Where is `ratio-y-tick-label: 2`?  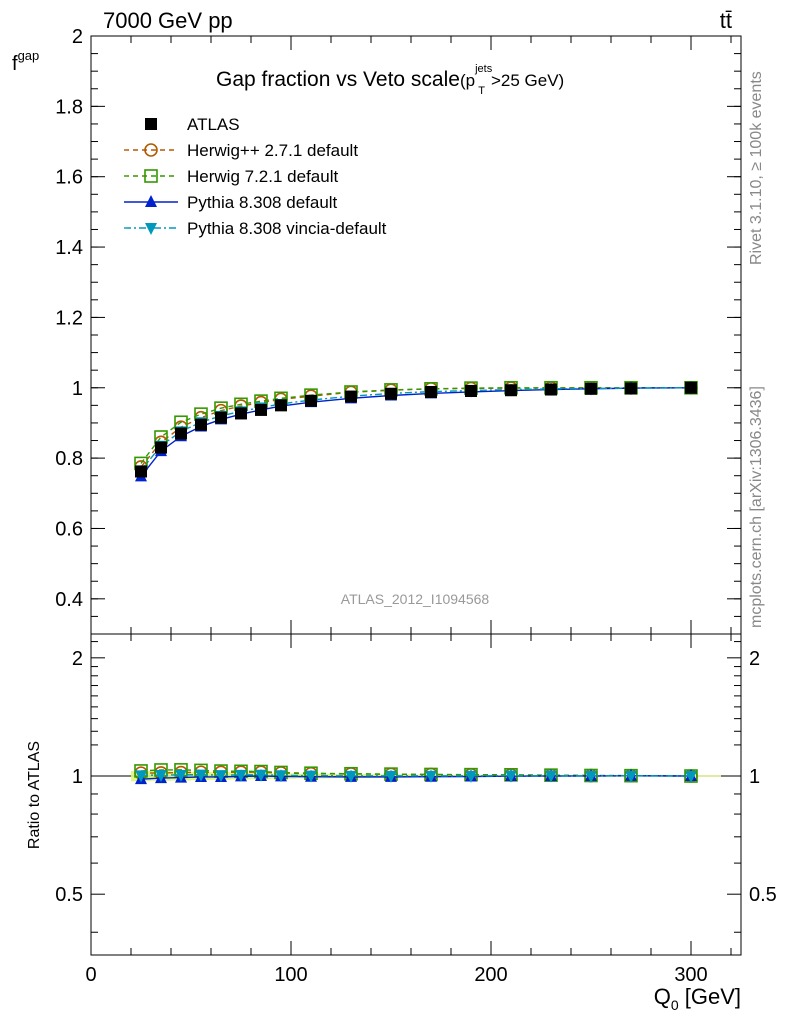
ratio-y-tick-label: 2 is located at coordinates (77, 659).